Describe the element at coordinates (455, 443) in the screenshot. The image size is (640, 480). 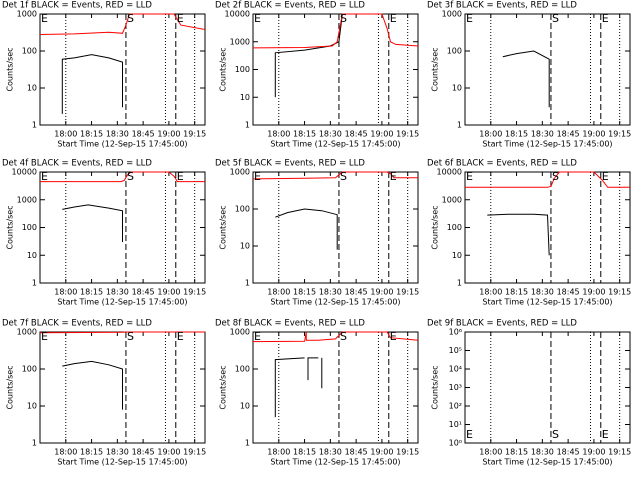
I see `y-tick-label: 10⁰` at that location.